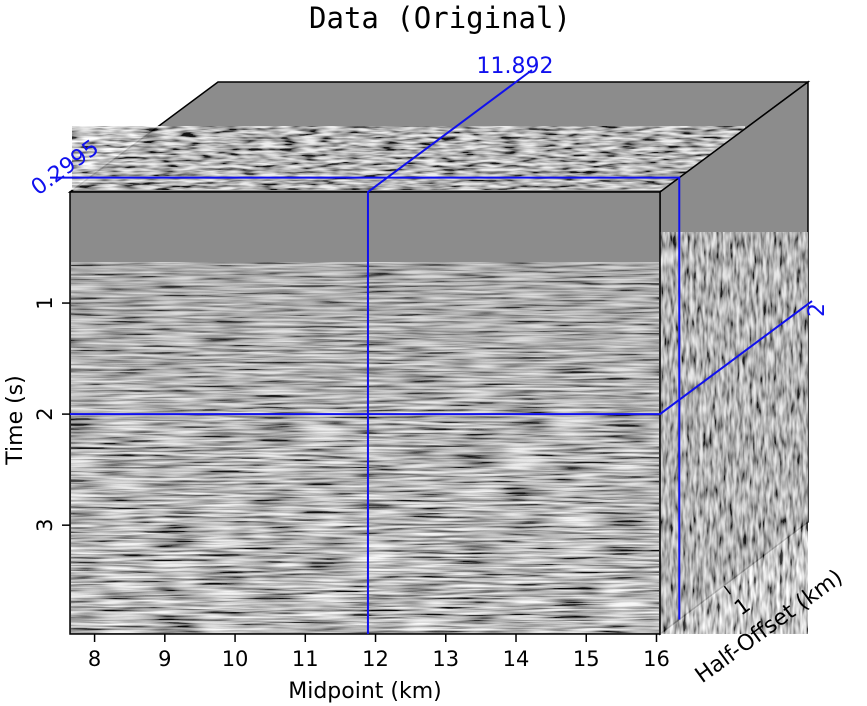 This screenshot has width=867, height=706. What do you see at coordinates (375, 659) in the screenshot?
I see `x-tick-label: 12` at bounding box center [375, 659].